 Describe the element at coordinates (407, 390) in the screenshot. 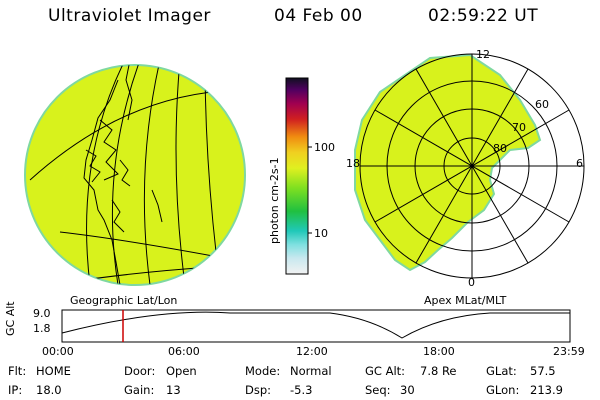

I see `seq-value: 30` at that location.